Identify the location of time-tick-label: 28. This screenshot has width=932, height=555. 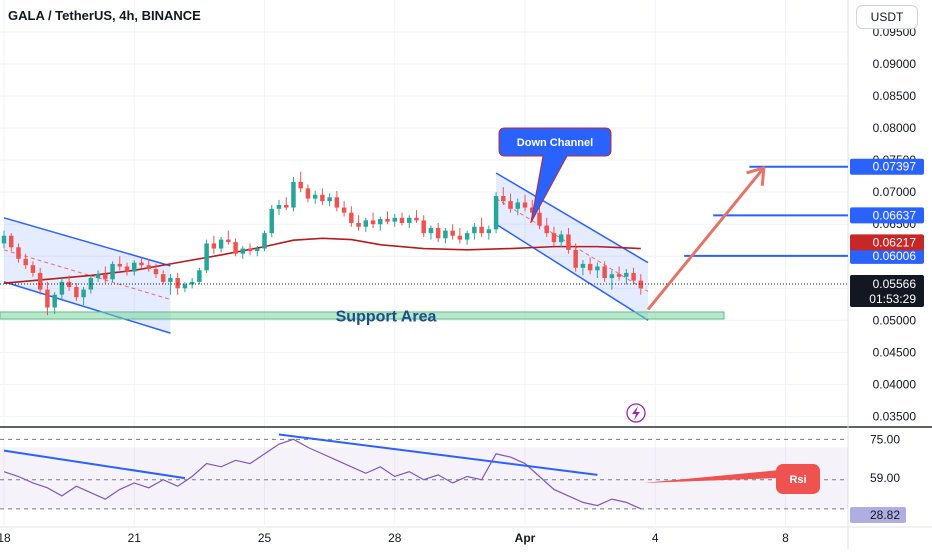
(395, 538).